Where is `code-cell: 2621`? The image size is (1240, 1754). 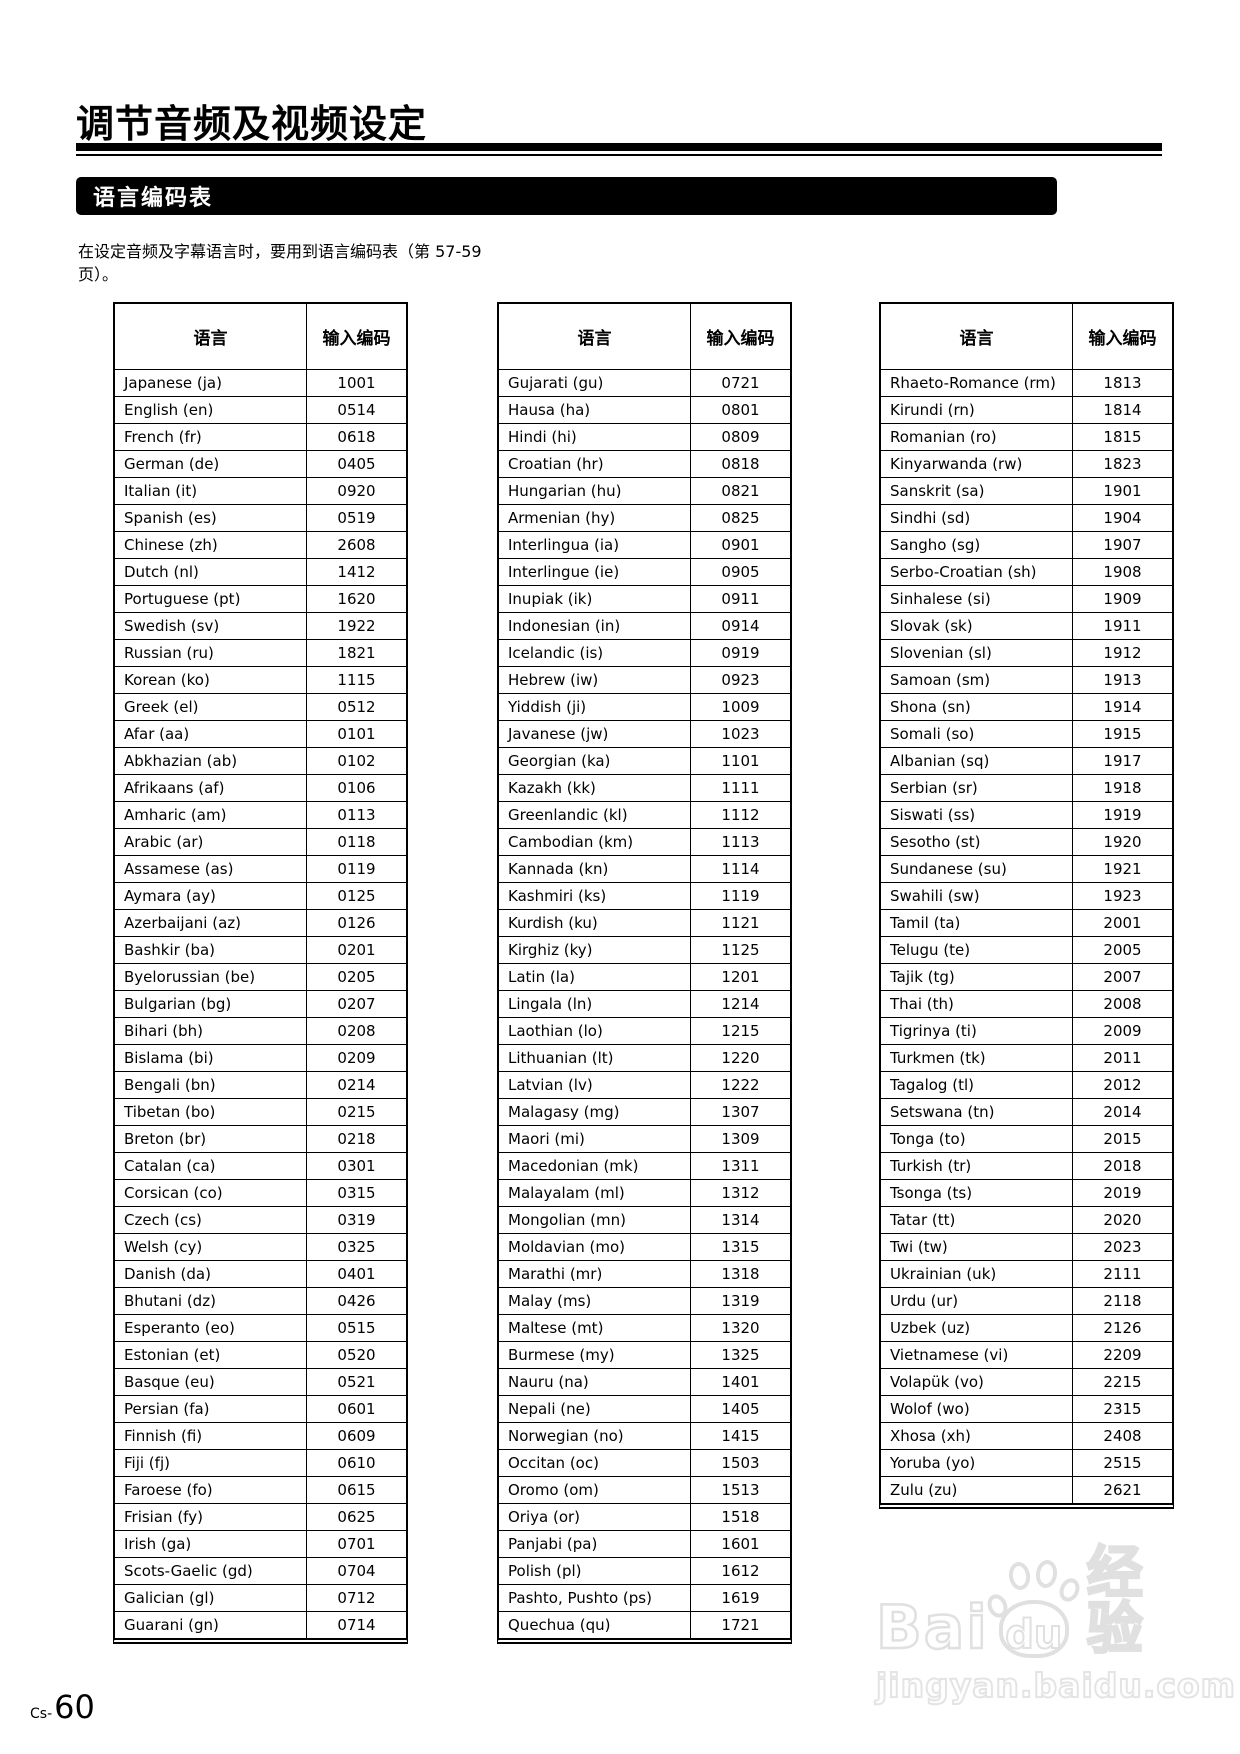 code-cell: 2621 is located at coordinates (1122, 1490).